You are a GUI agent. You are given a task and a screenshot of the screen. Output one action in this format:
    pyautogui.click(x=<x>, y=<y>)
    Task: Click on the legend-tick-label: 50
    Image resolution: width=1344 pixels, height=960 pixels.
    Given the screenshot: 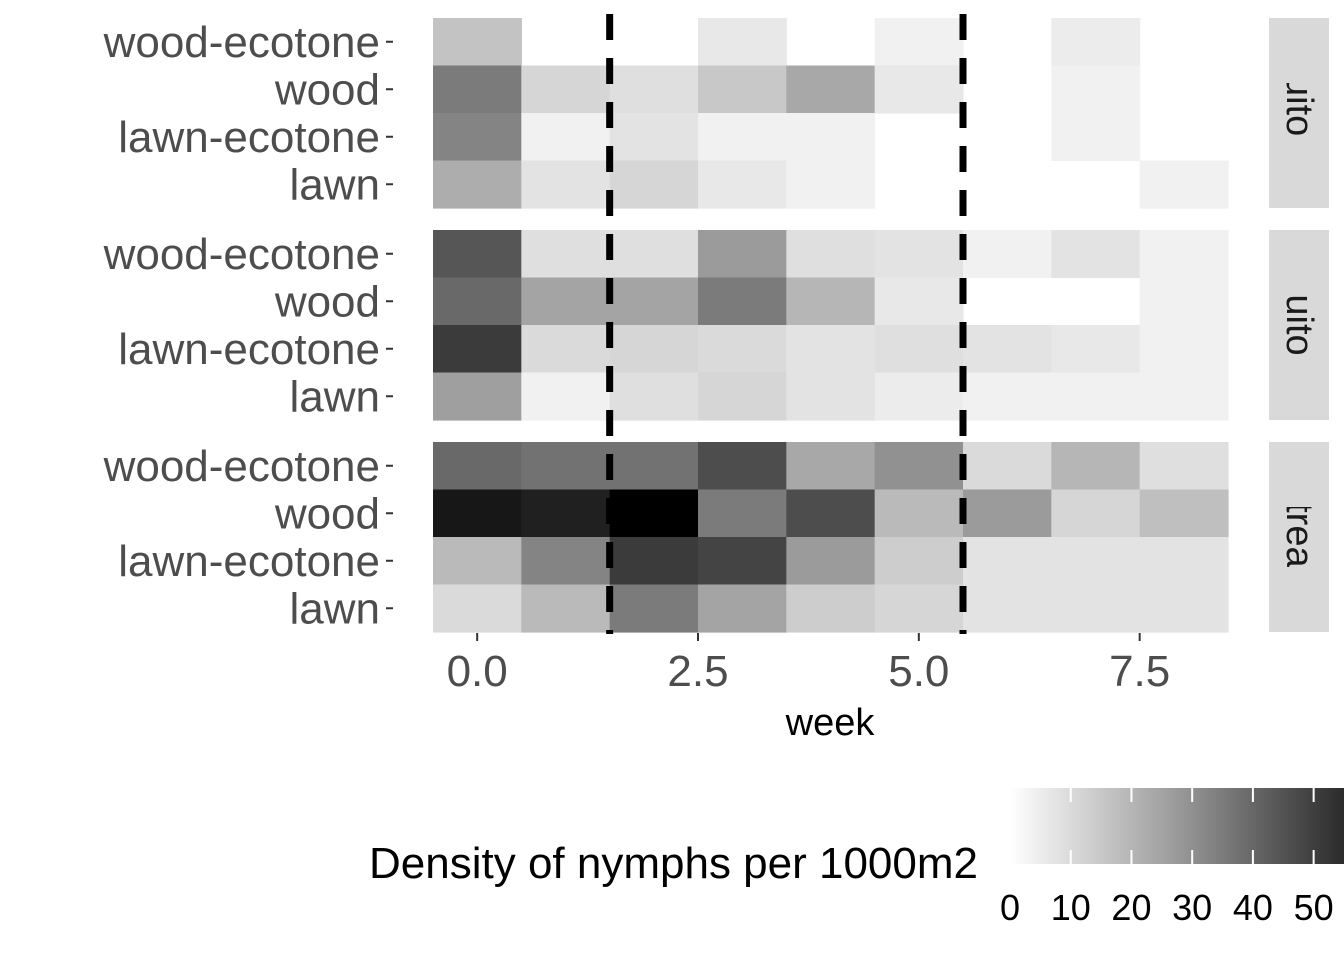 What is the action you would take?
    pyautogui.click(x=1314, y=907)
    